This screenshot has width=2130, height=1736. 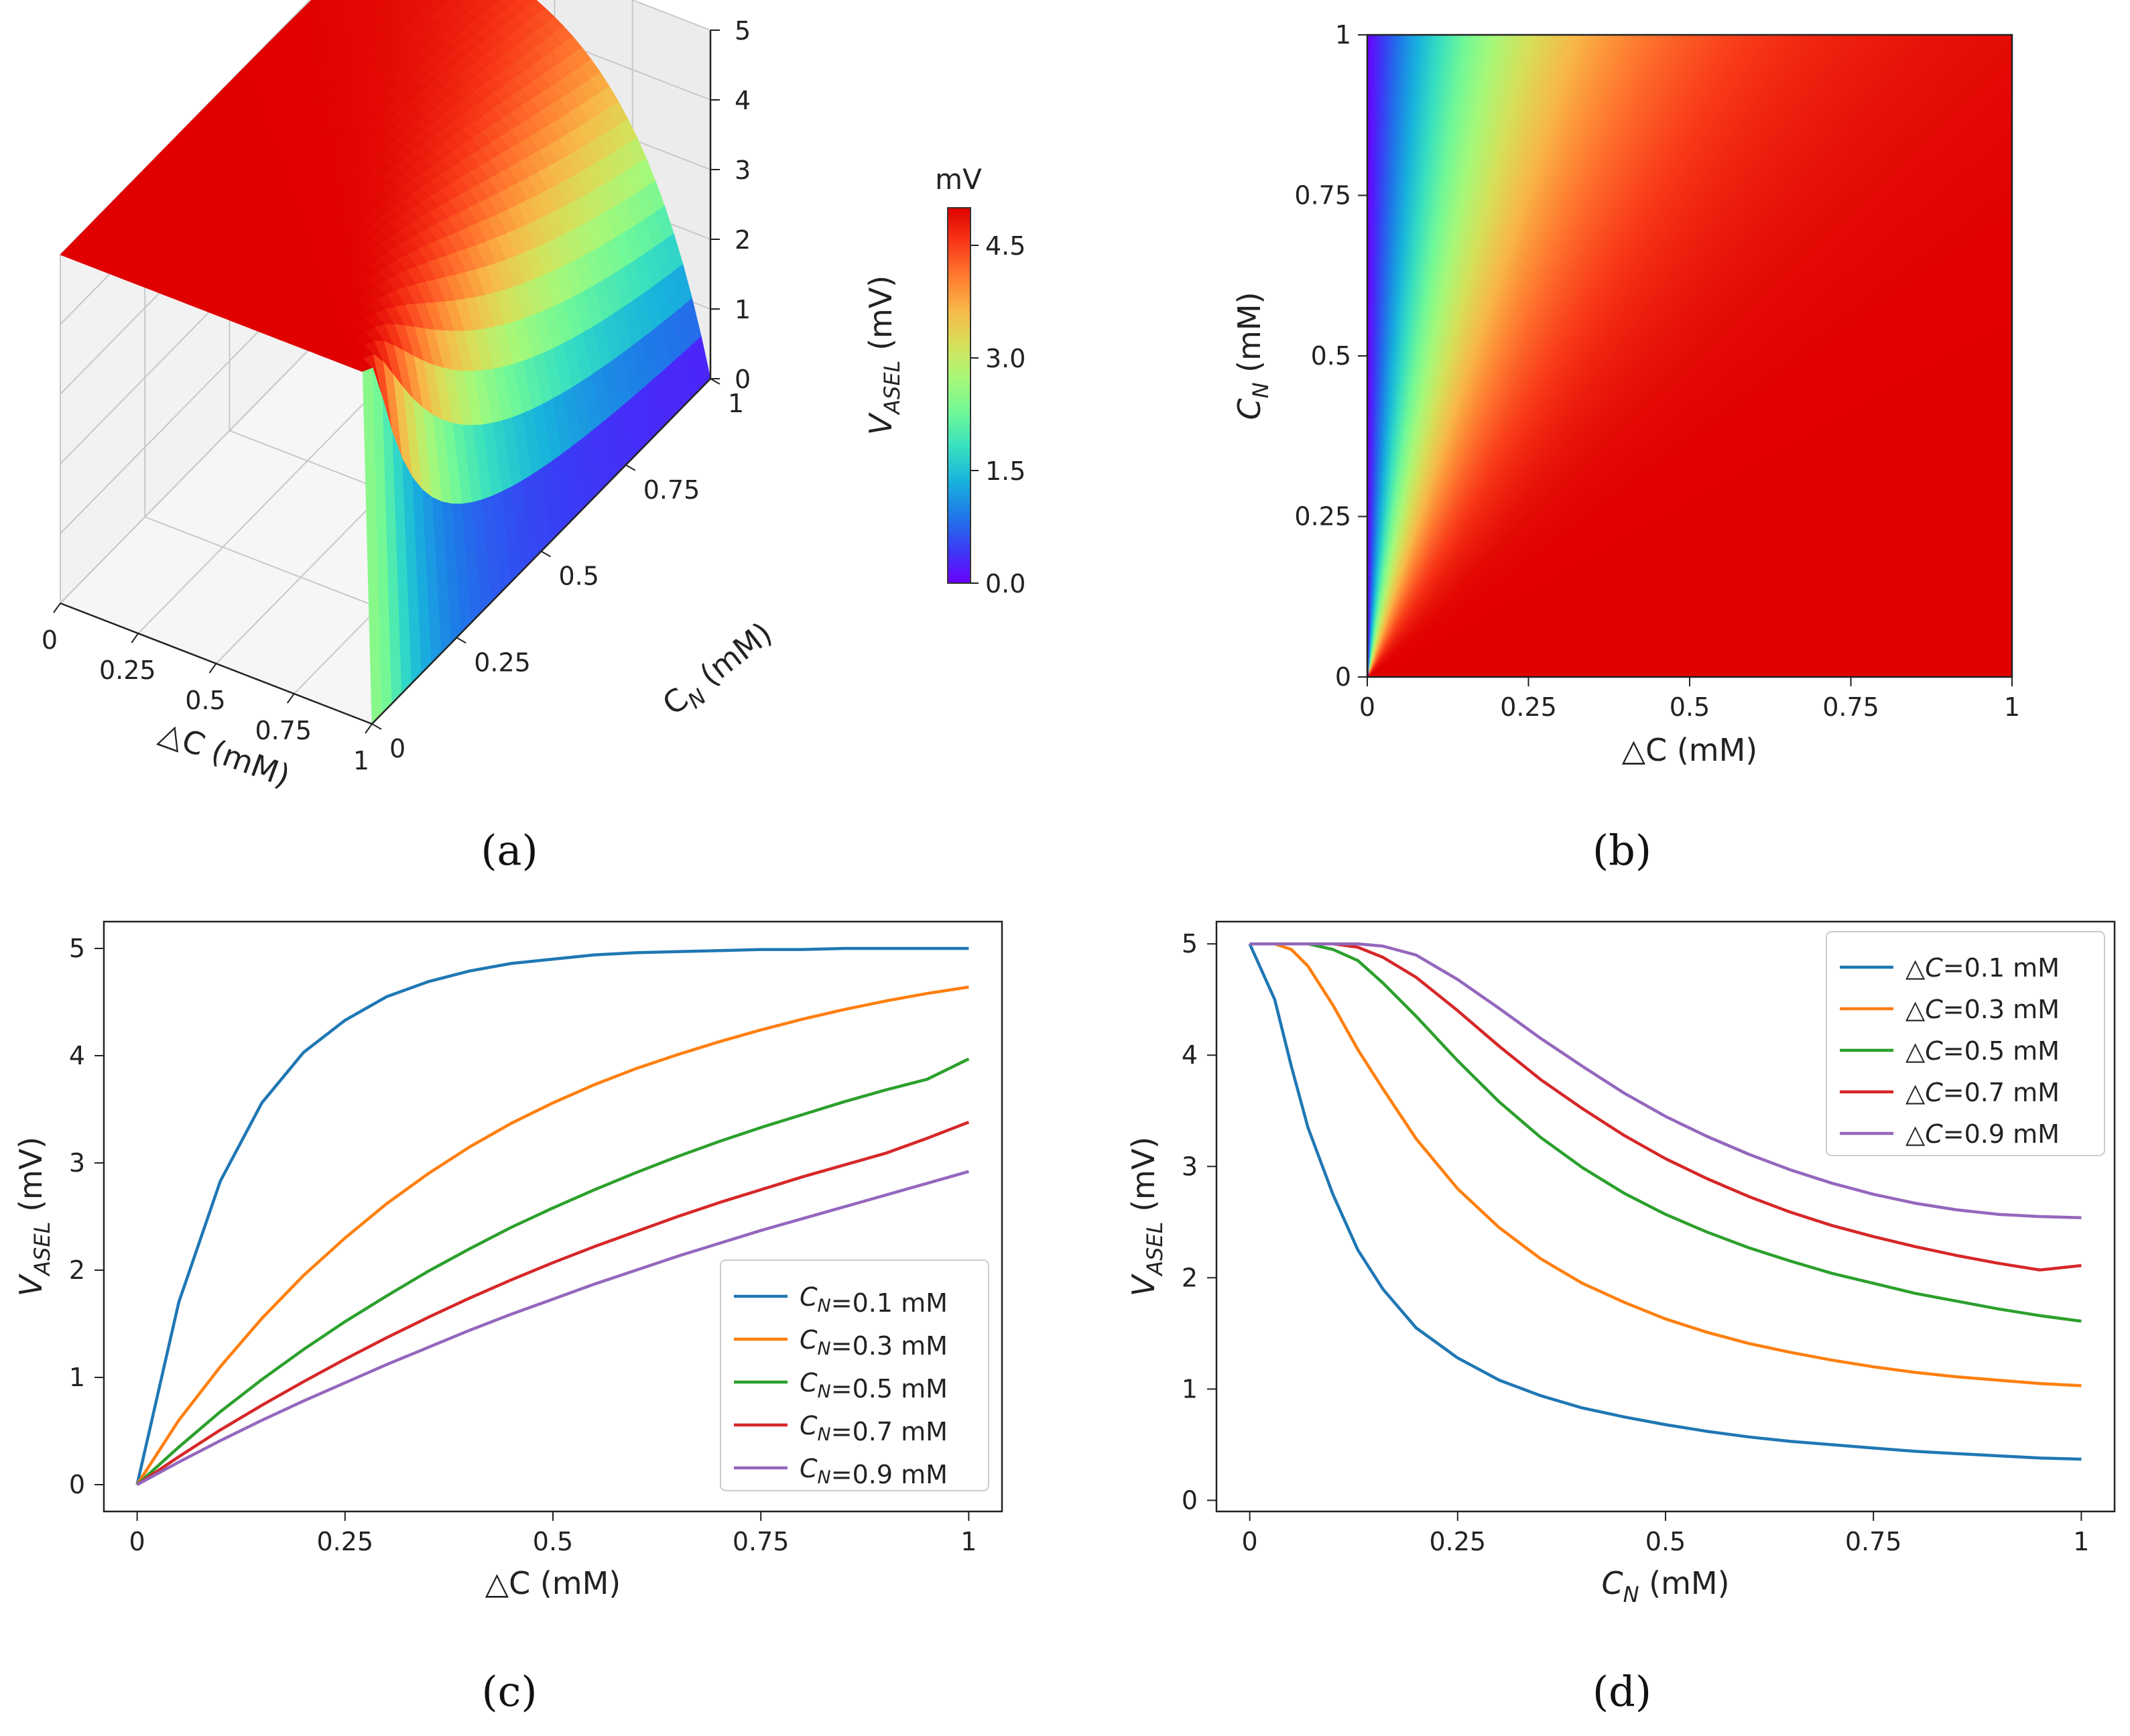 I want to click on colorbar-tick-label: 4.5, so click(x=1005, y=246).